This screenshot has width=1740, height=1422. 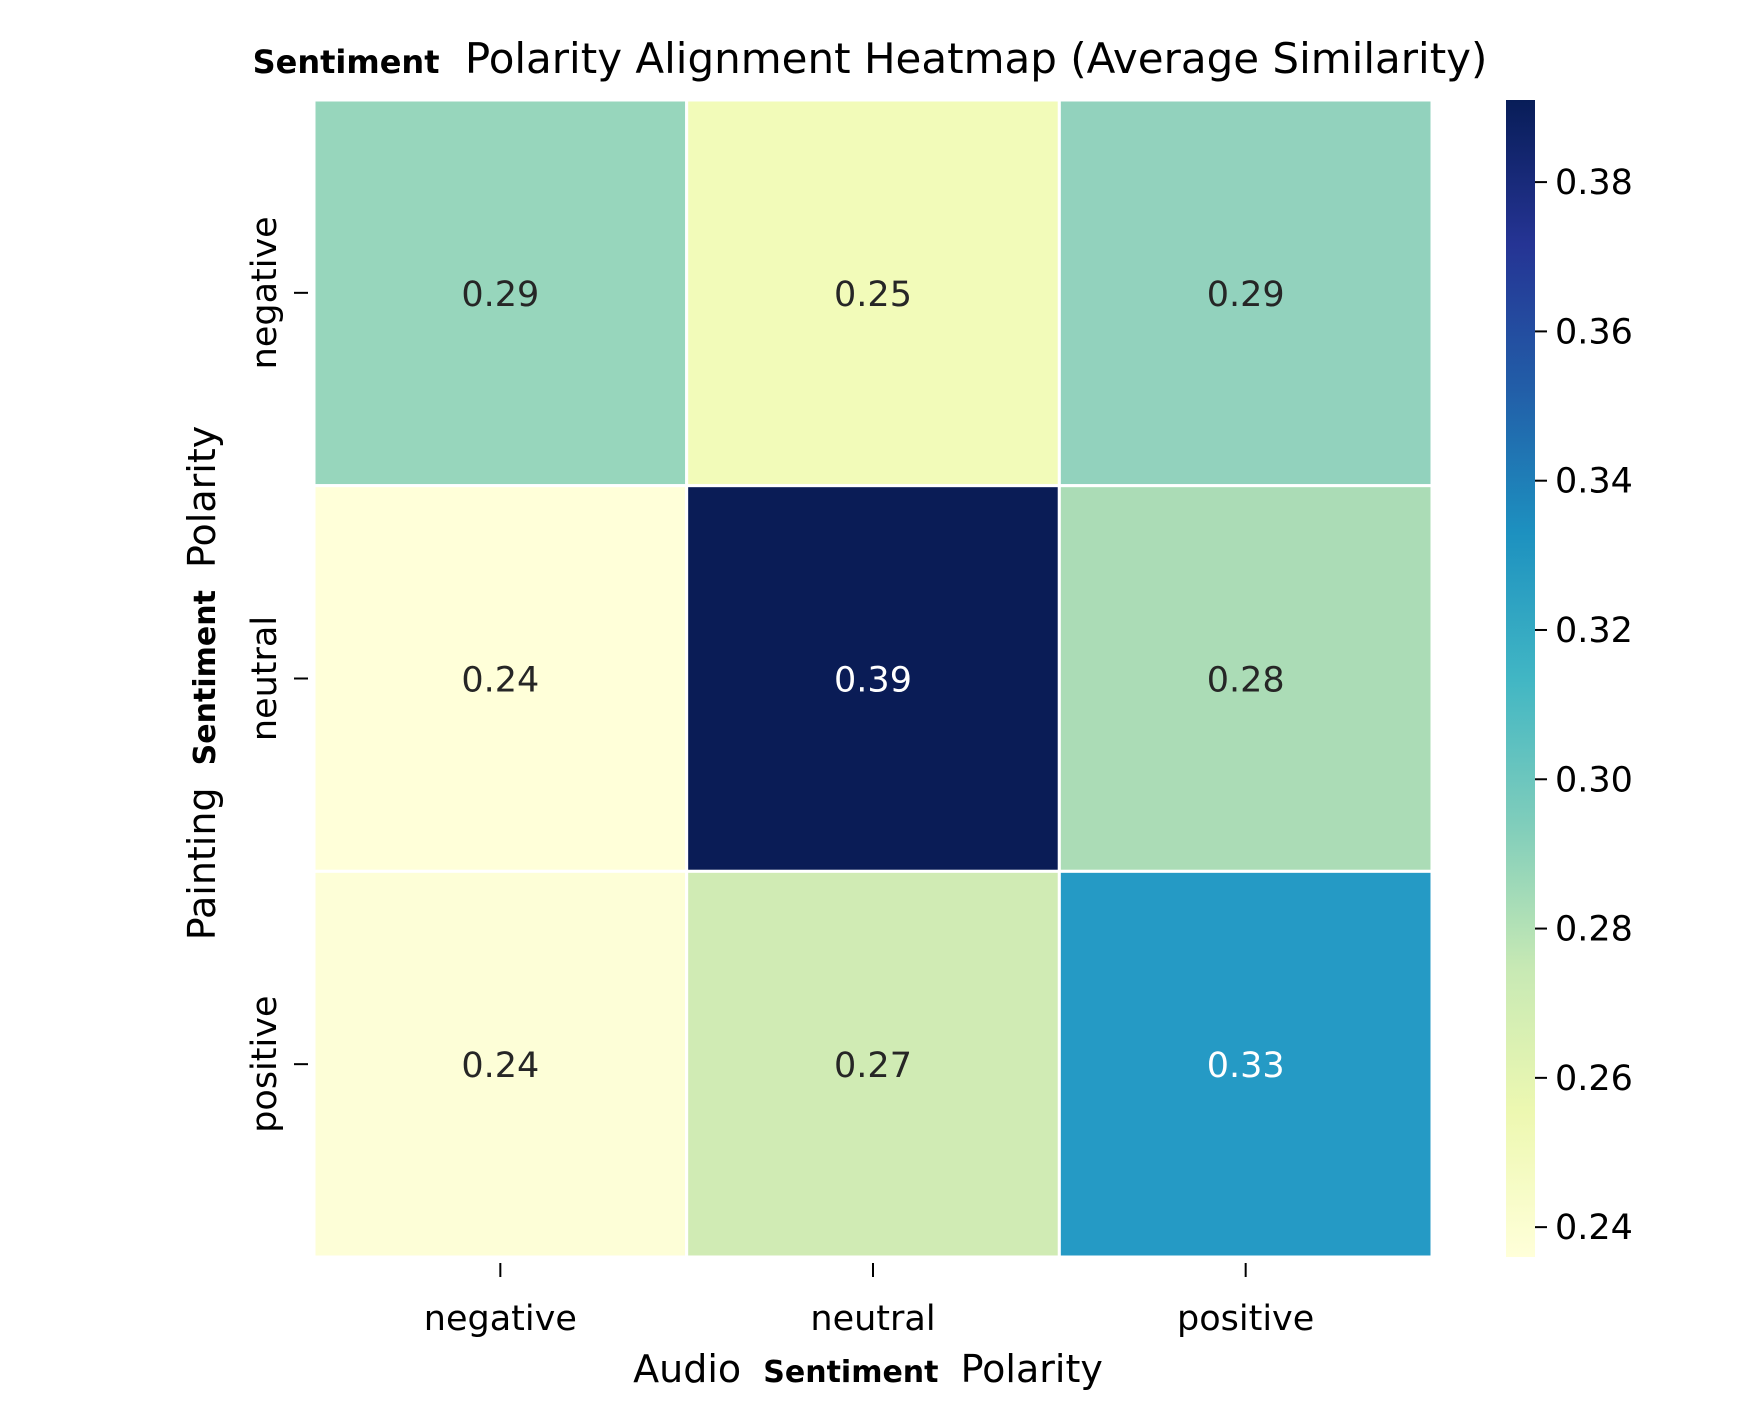 I want to click on colorbar-tick-label: 0.34, so click(x=1594, y=482).